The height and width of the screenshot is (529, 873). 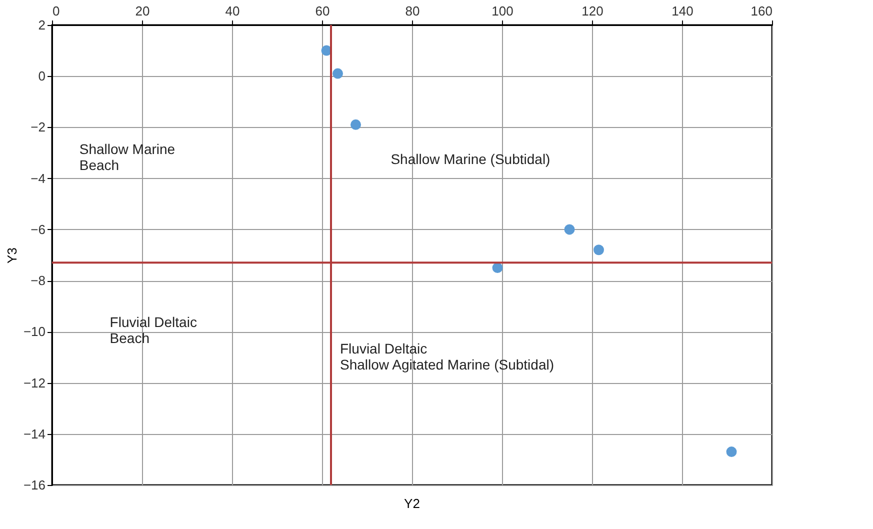 What do you see at coordinates (38, 280) in the screenshot?
I see `y-tick-label: −8` at bounding box center [38, 280].